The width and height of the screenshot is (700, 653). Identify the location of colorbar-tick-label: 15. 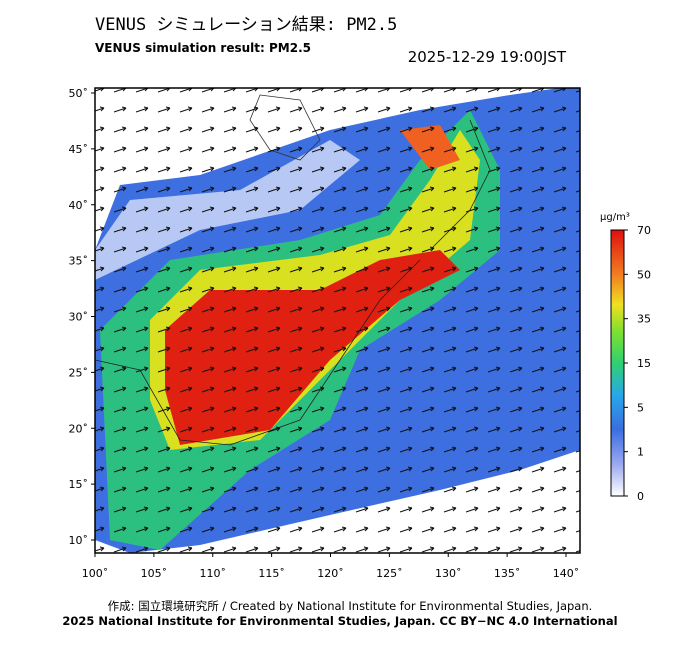
(644, 363).